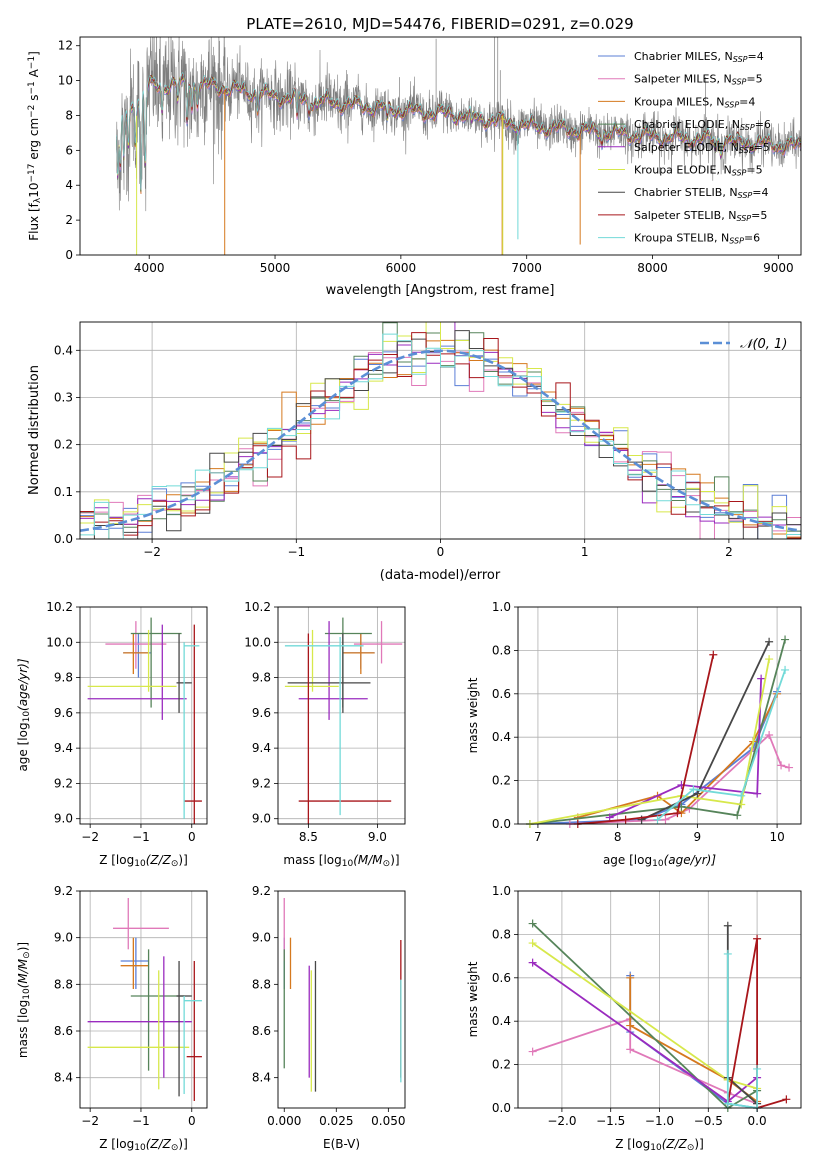 This screenshot has width=819, height=1170. Describe the element at coordinates (440, 440) in the screenshot. I see `normal-curve` at that location.